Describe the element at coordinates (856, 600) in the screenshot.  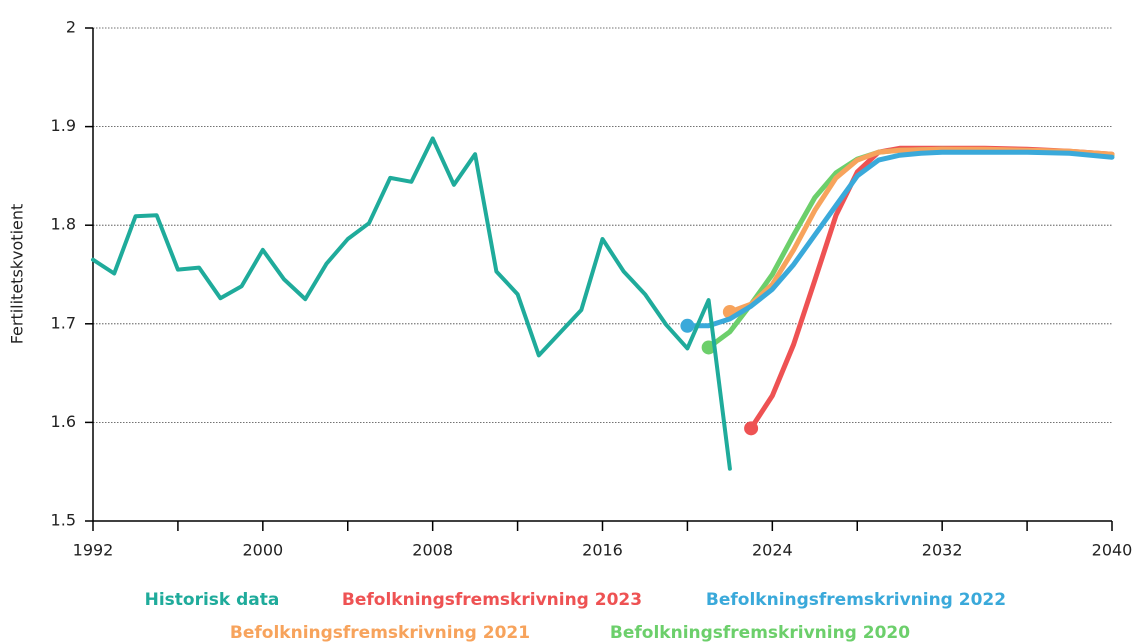
I see `legend-entry: Befolkningsfremskrivning 2022` at that location.